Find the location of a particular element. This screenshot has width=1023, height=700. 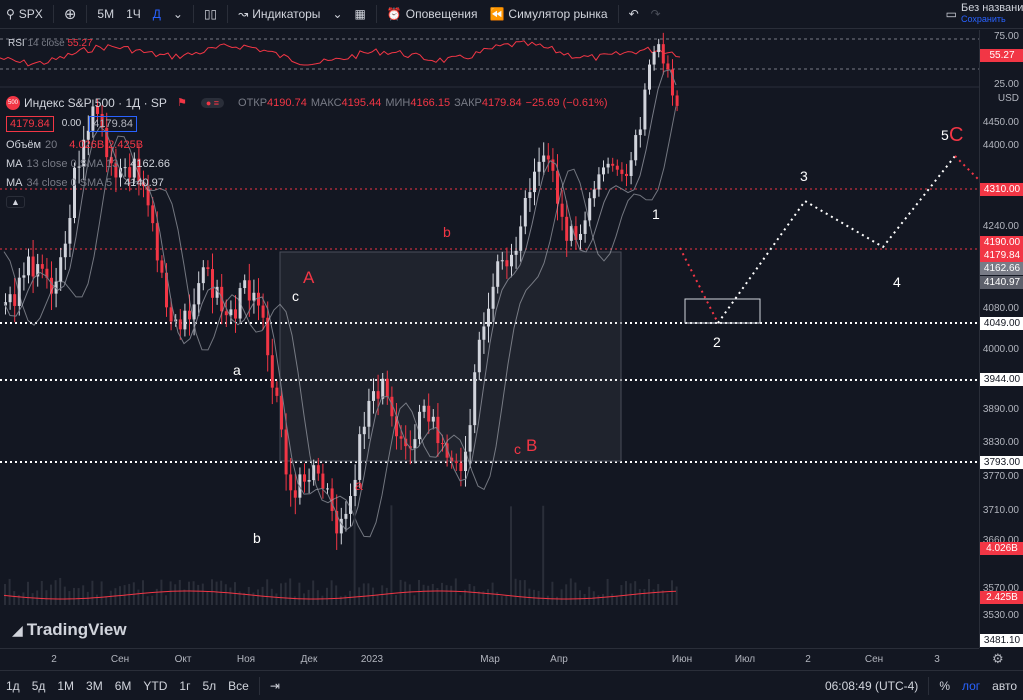

flag-icon: ⚑ is located at coordinates (181, 103).